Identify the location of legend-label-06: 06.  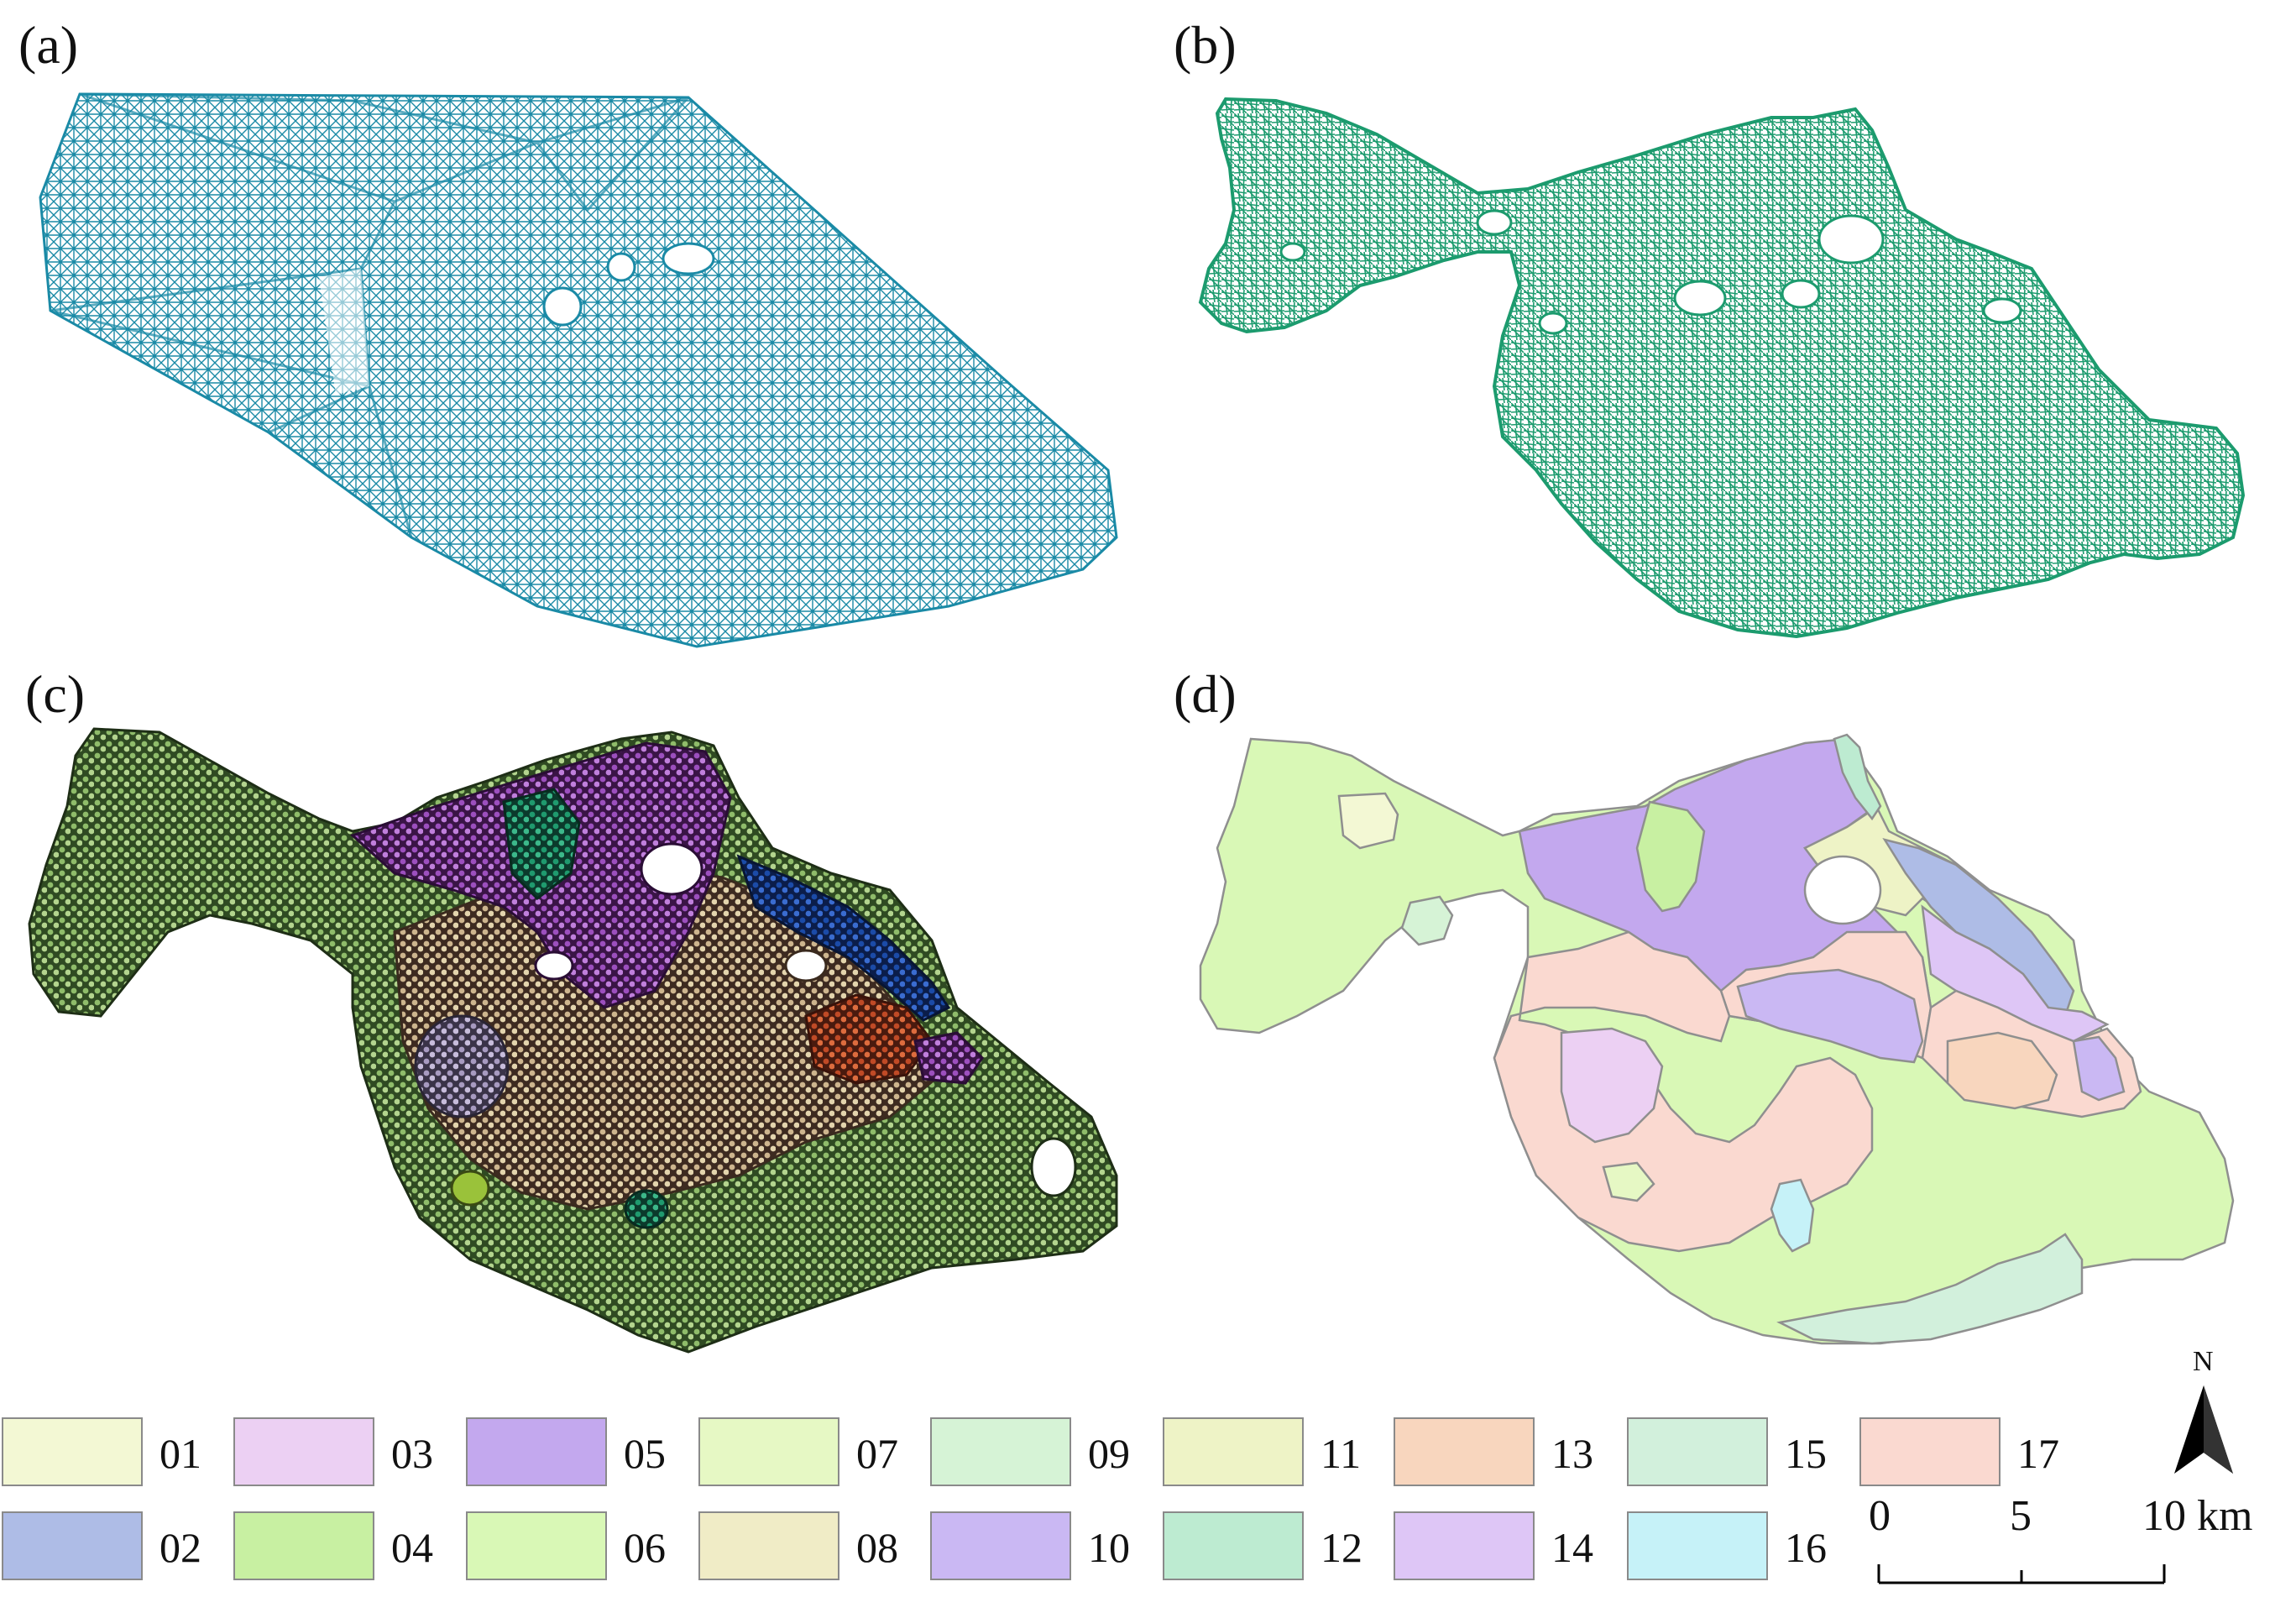
(645, 1547).